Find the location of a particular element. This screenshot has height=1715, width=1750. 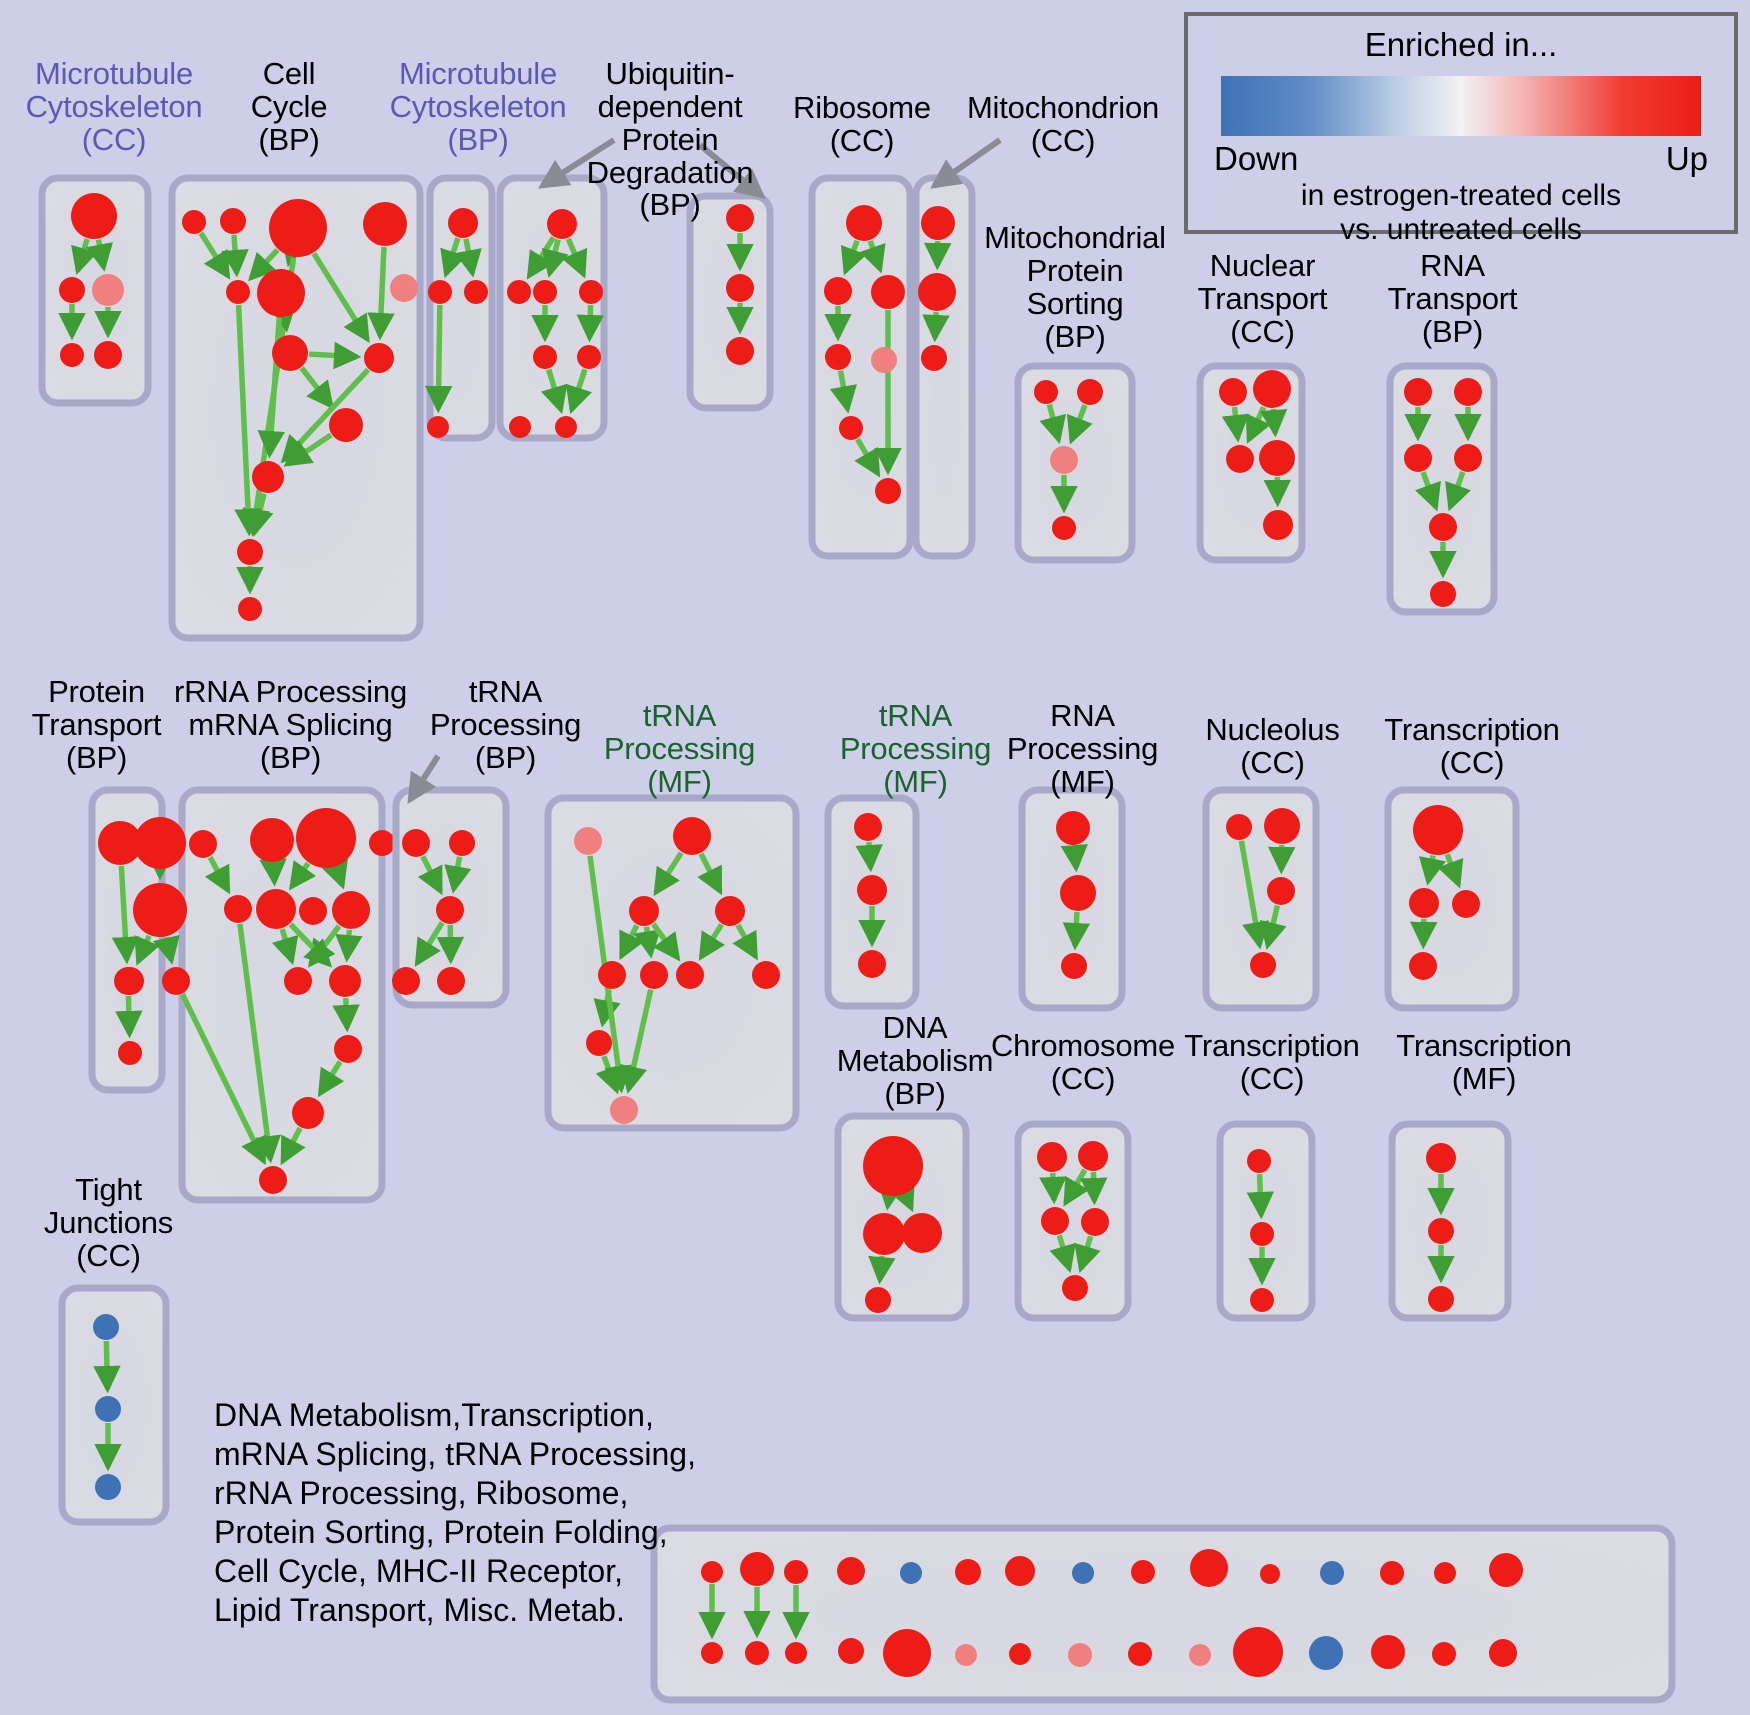

panel-mixed-categories-panel is located at coordinates (1163, 1614).